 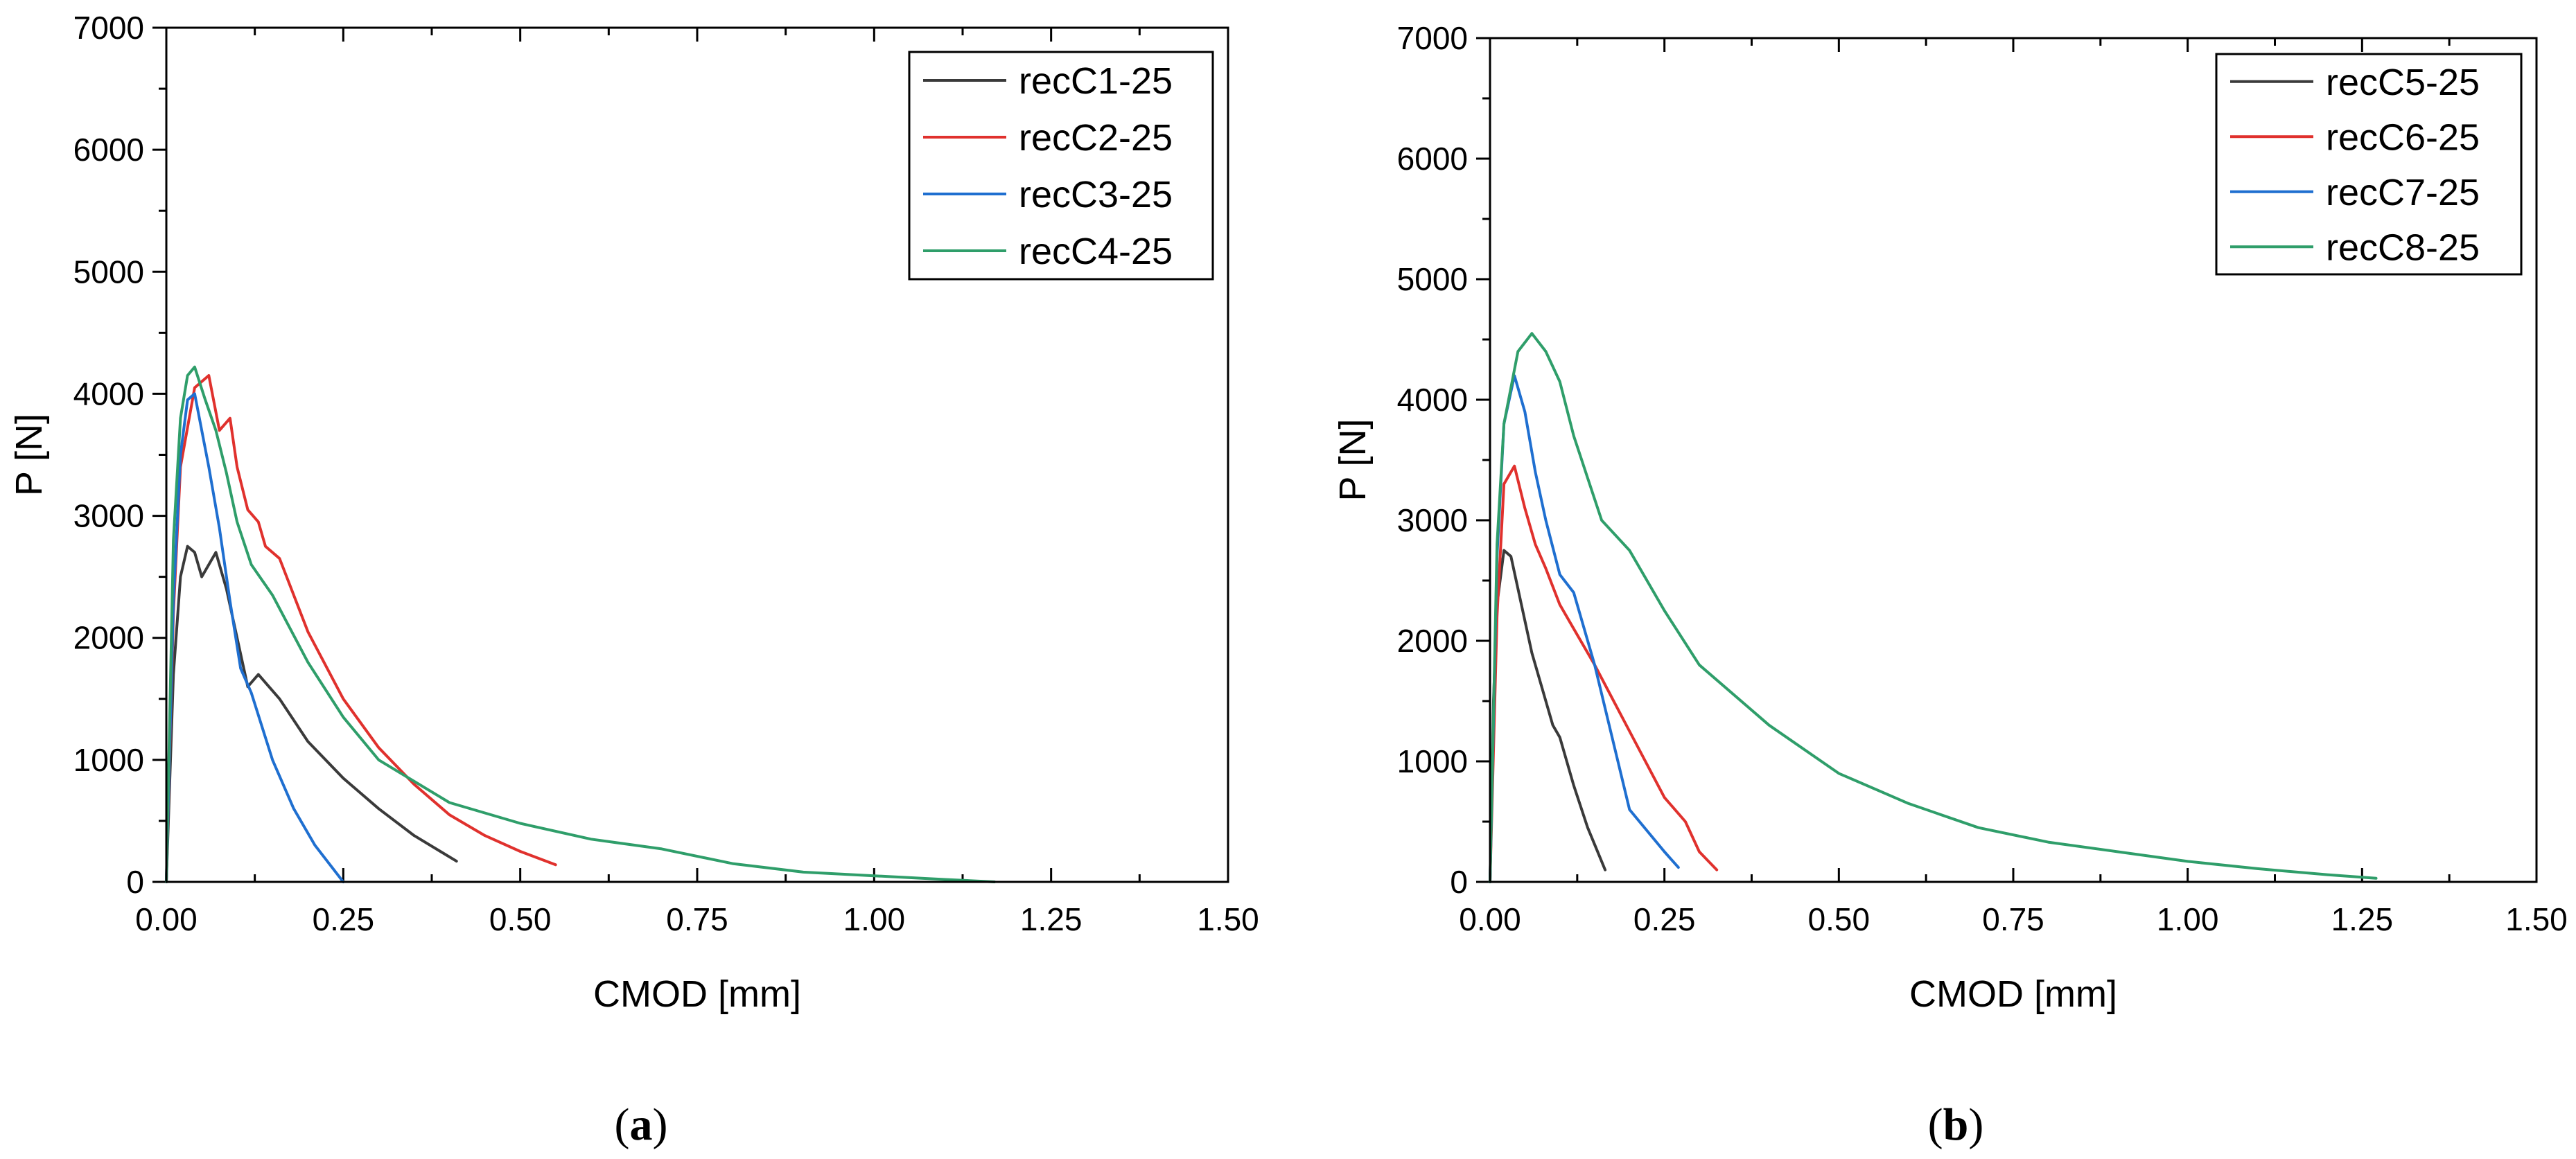 I want to click on legend: recC1-25 recC2-25 recC3-25 recC4-25, so click(x=1061, y=166).